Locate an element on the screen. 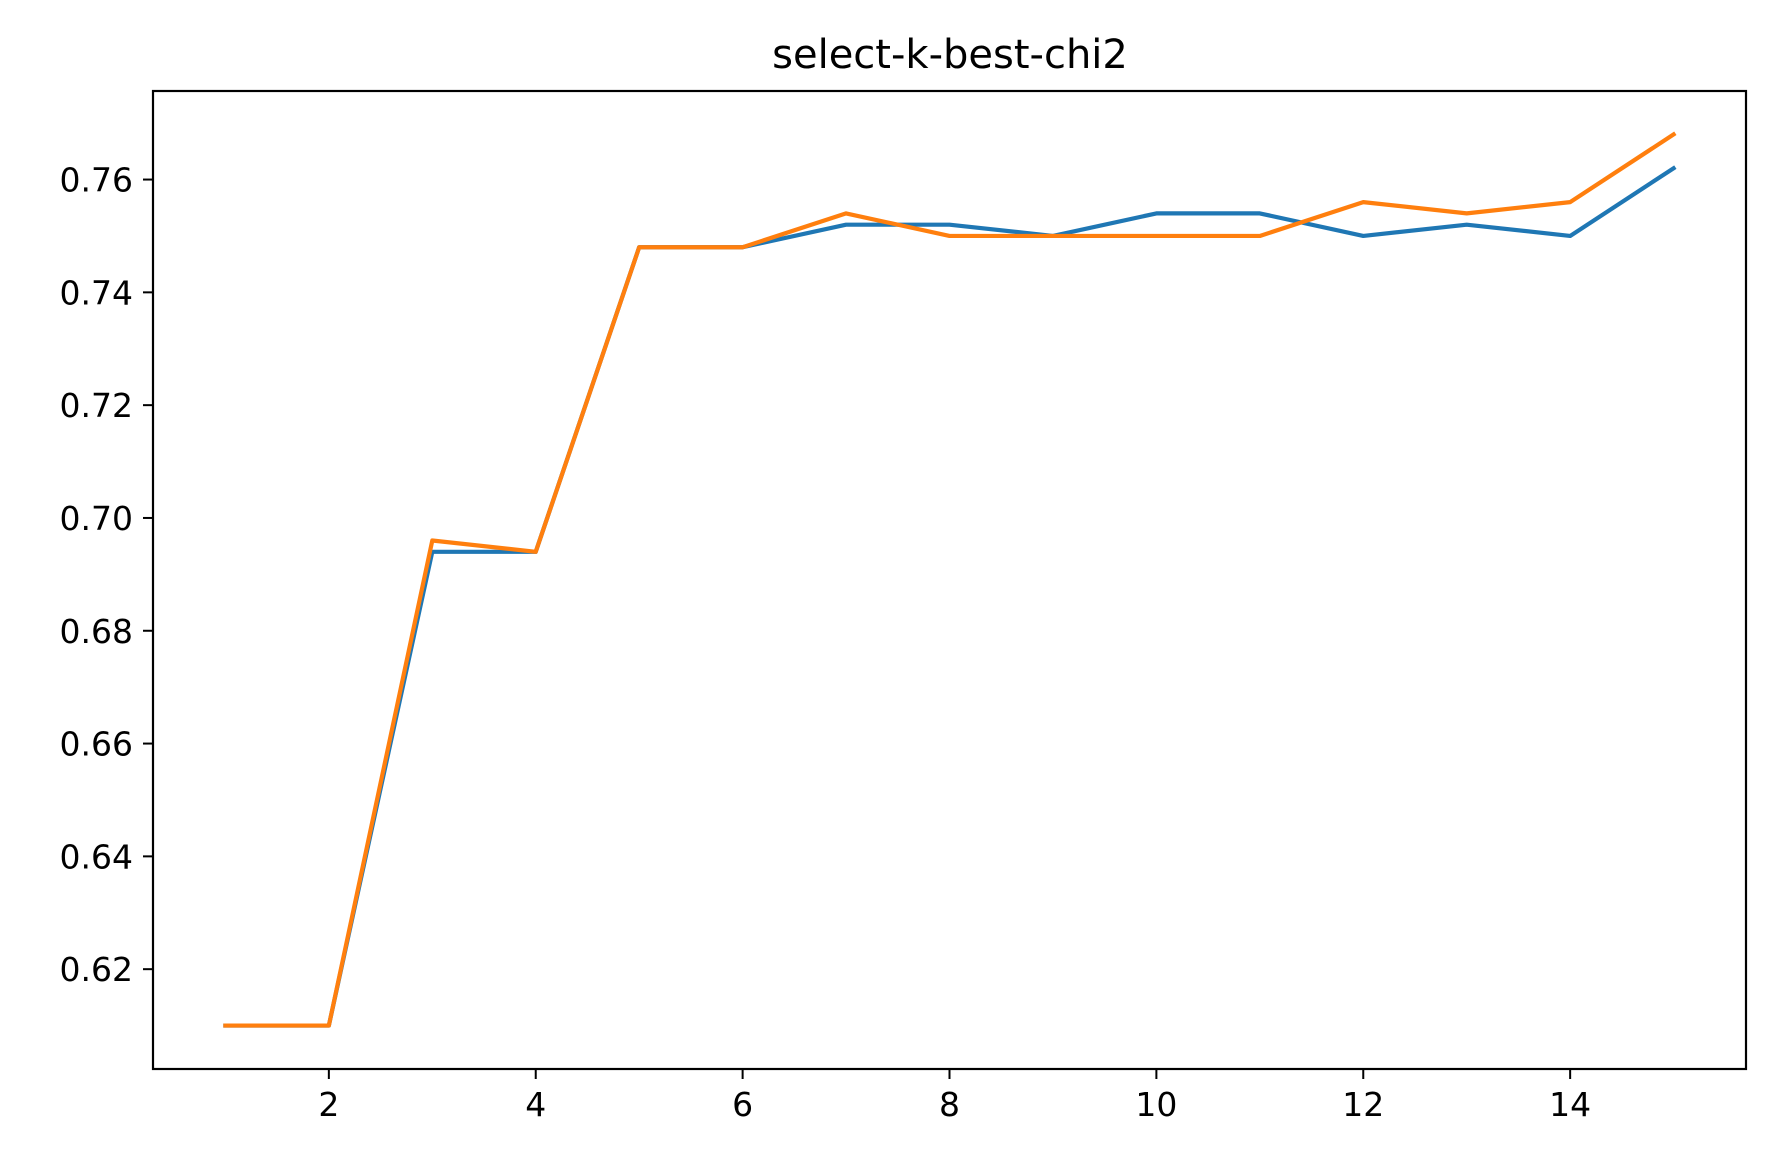  x-tick-label: 10 is located at coordinates (1156, 1104).